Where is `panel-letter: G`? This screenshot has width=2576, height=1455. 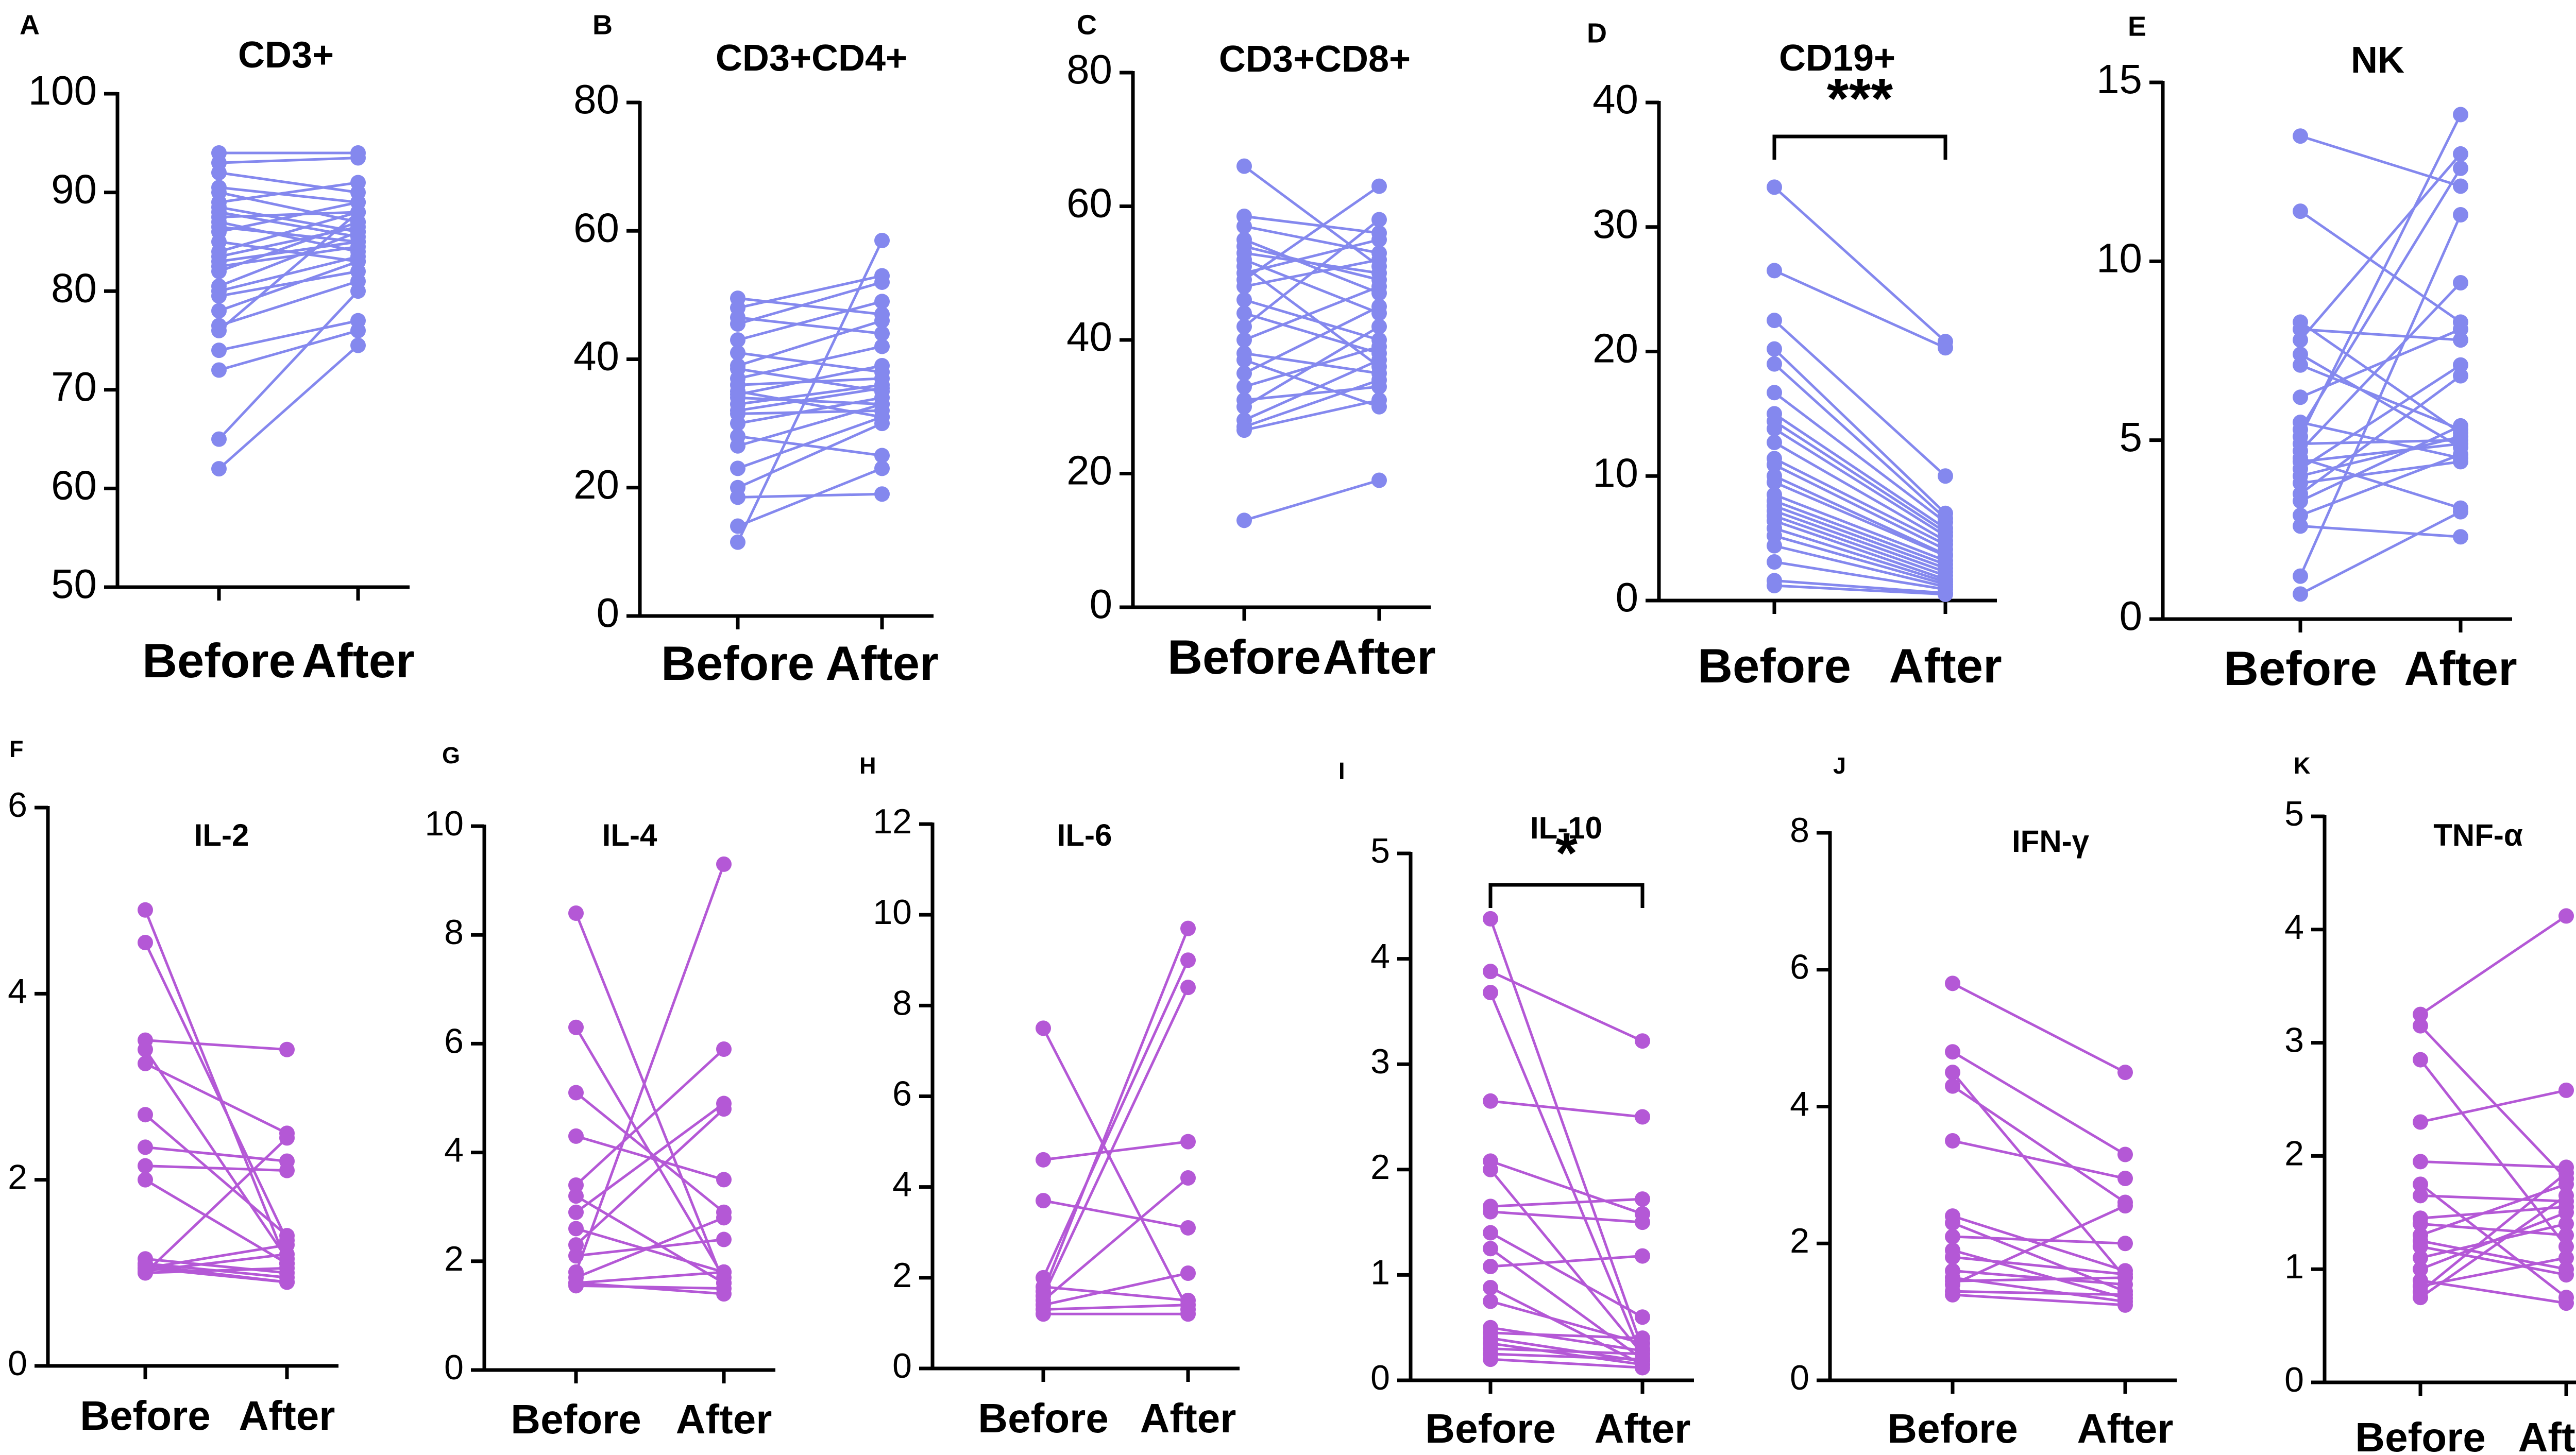 panel-letter: G is located at coordinates (451, 755).